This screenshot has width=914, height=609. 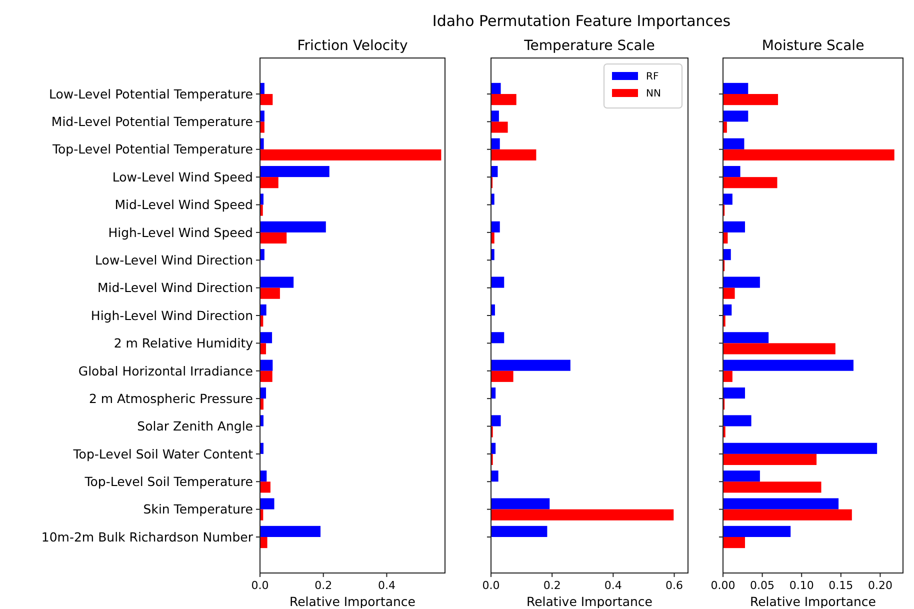 What do you see at coordinates (152, 122) in the screenshot?
I see `y-tick-label: Mid-Level Potential Temperature` at bounding box center [152, 122].